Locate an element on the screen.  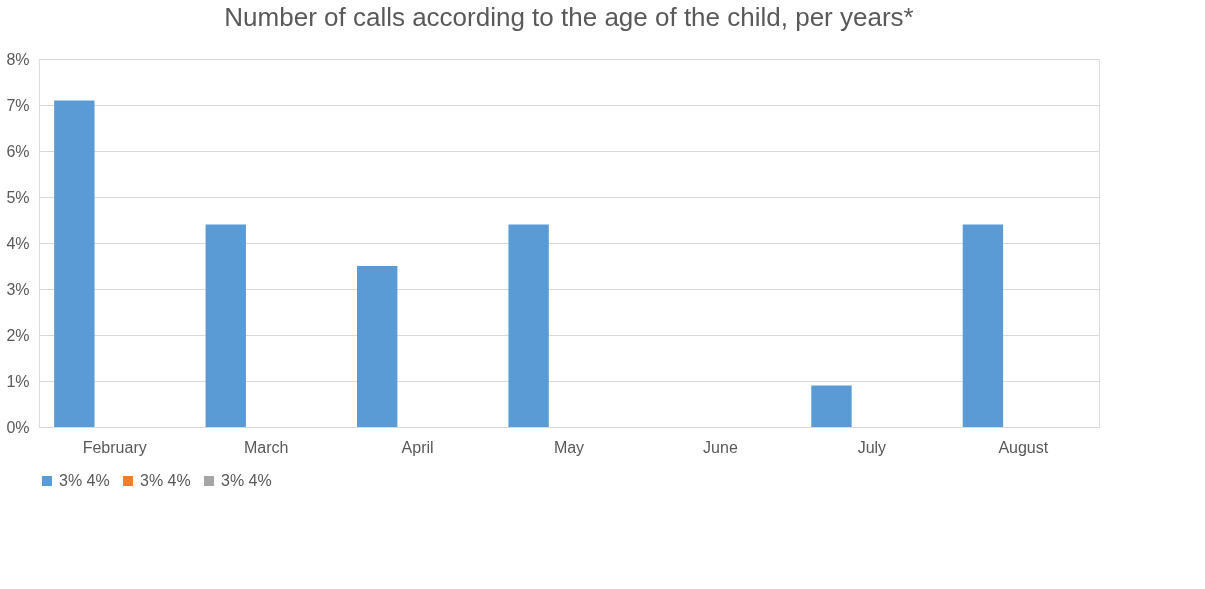
y-tick-label: 0% is located at coordinates (18, 427).